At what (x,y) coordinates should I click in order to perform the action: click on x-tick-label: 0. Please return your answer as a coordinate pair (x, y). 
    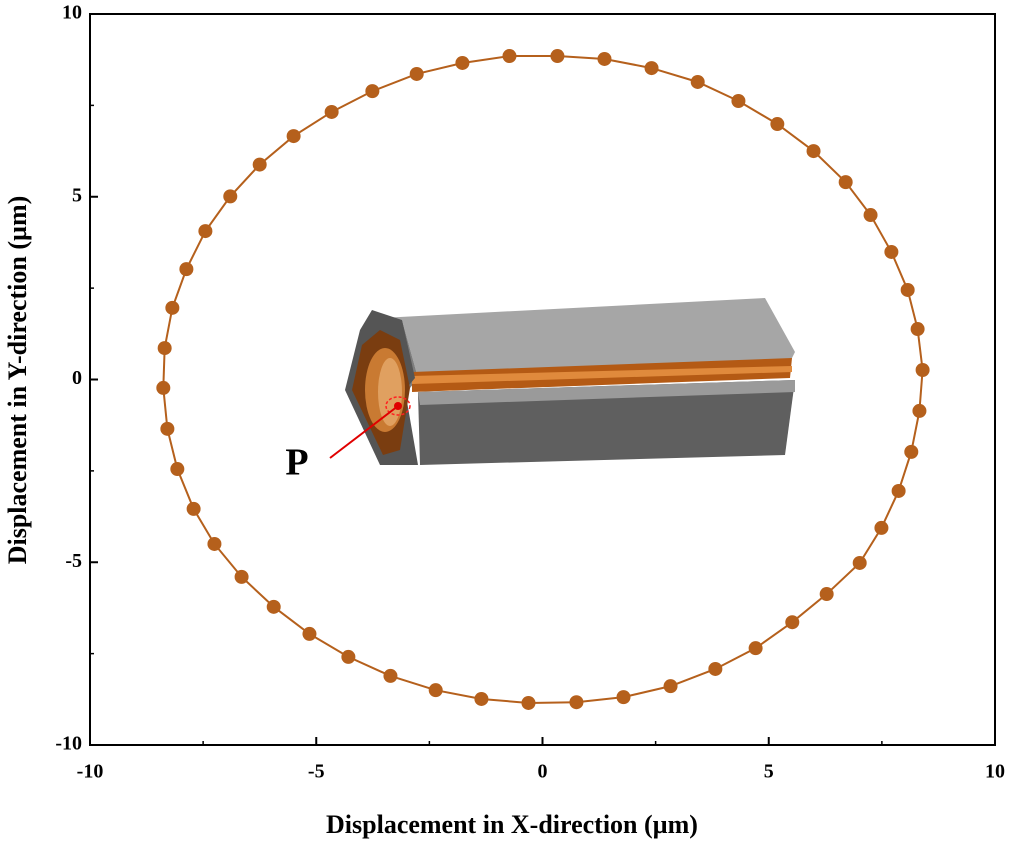
    Looking at the image, I should click on (543, 772).